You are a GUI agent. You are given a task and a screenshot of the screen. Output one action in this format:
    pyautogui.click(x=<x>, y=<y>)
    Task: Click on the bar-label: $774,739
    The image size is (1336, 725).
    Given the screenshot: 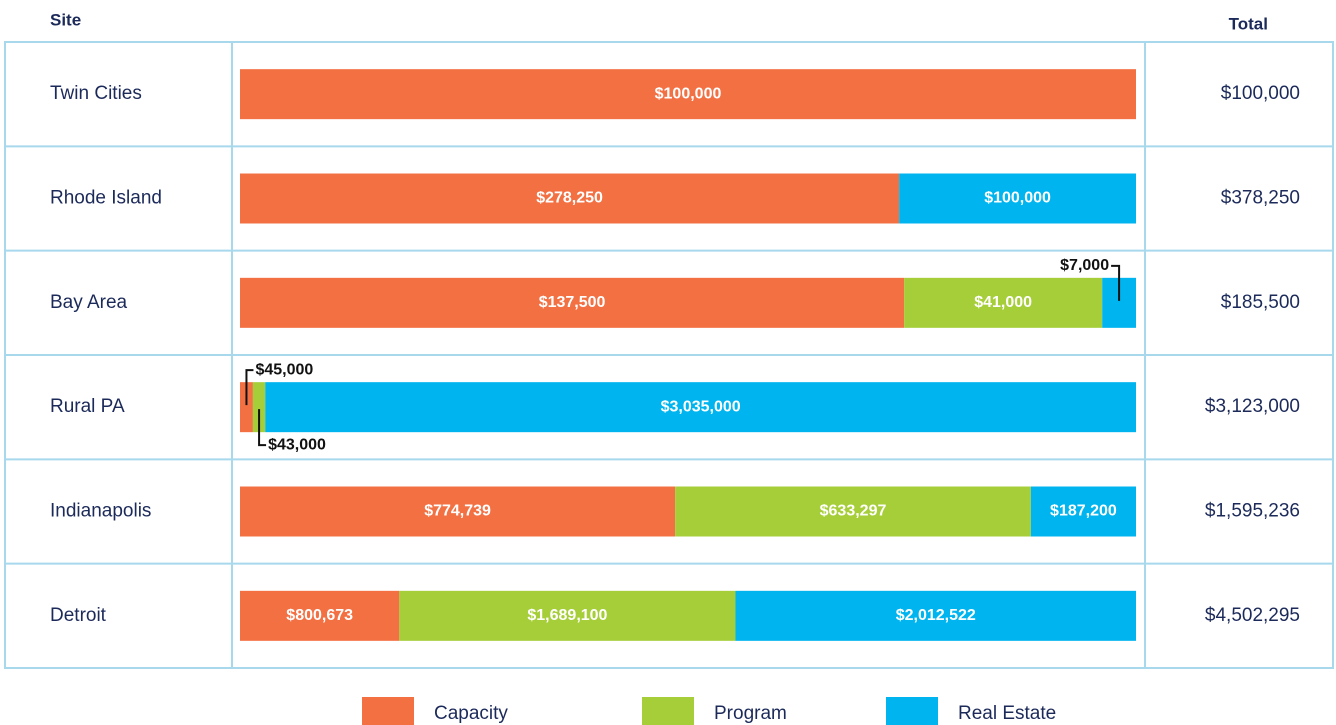 What is the action you would take?
    pyautogui.click(x=457, y=511)
    